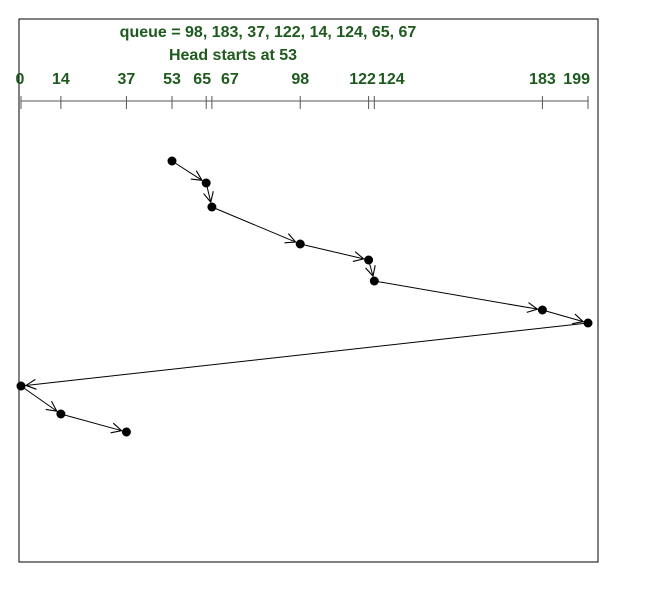  What do you see at coordinates (61, 79) in the screenshot?
I see `tick-label: 14` at bounding box center [61, 79].